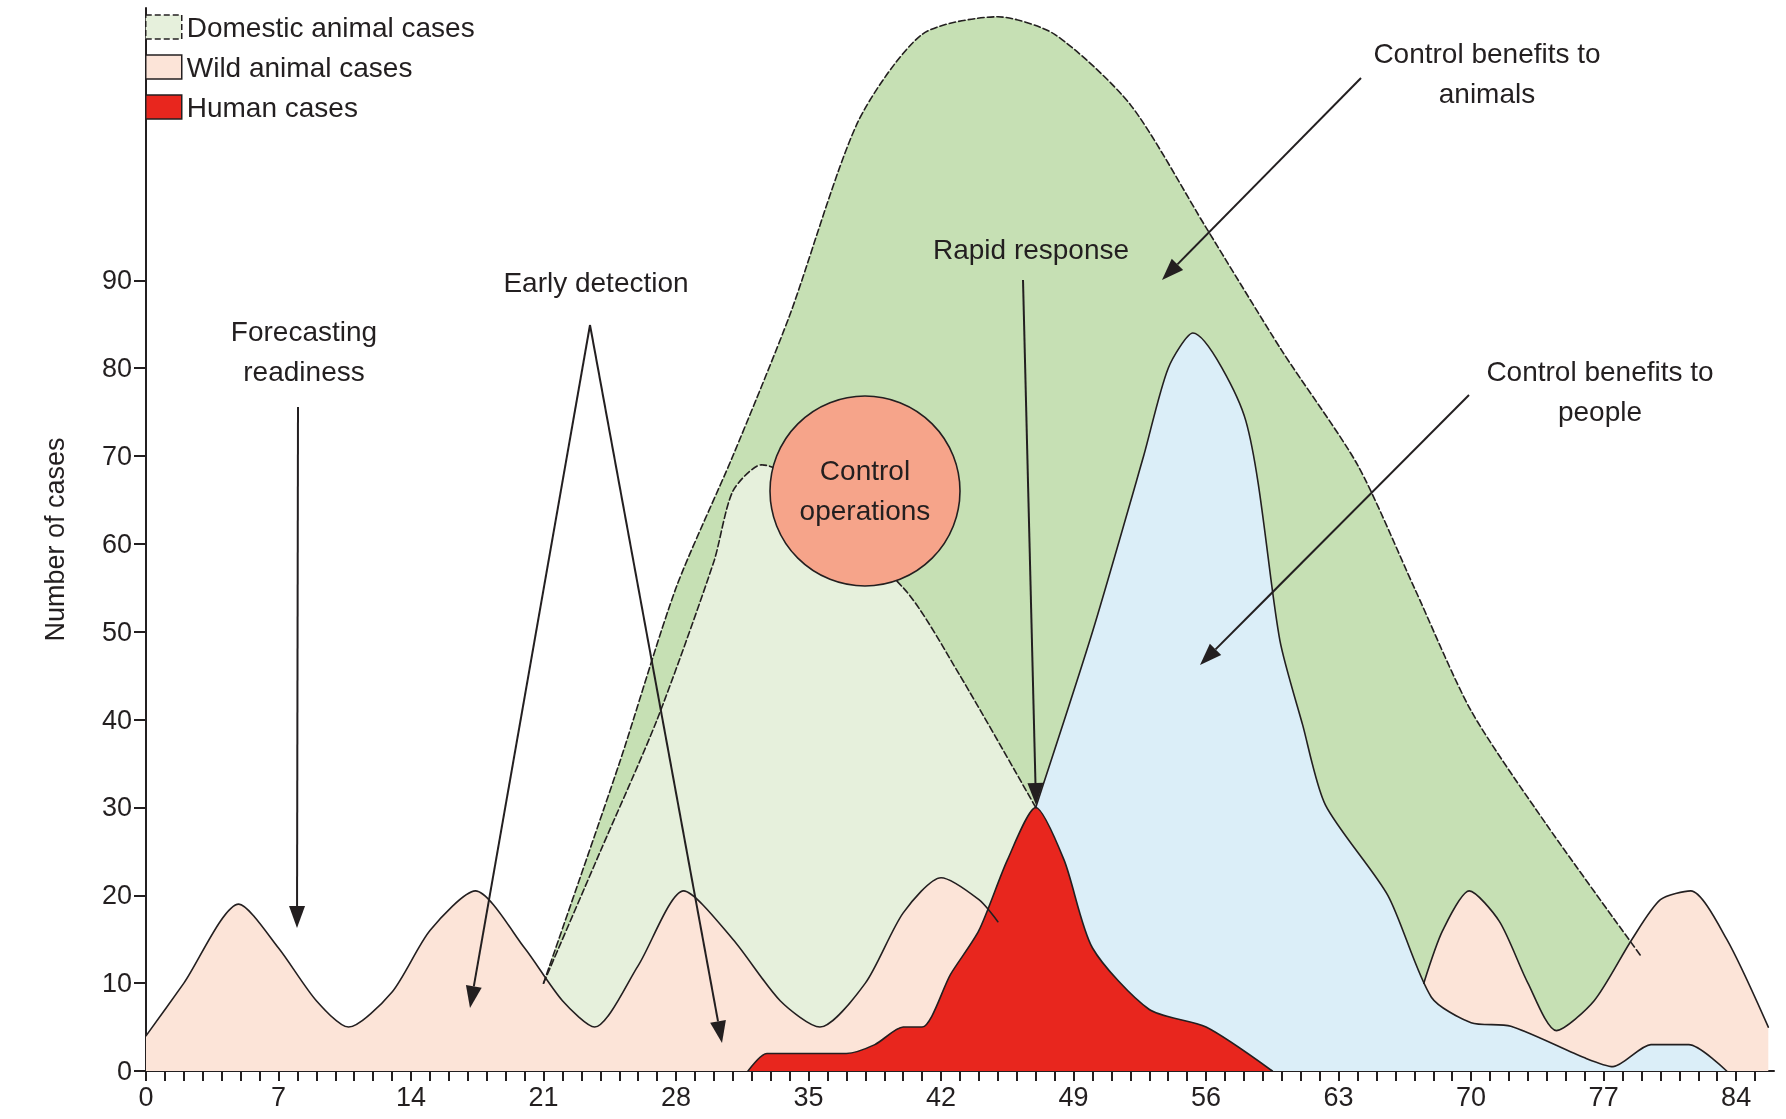 The width and height of the screenshot is (1786, 1119). Describe the element at coordinates (1600, 392) in the screenshot. I see `annotation: Control benefits to people` at that location.